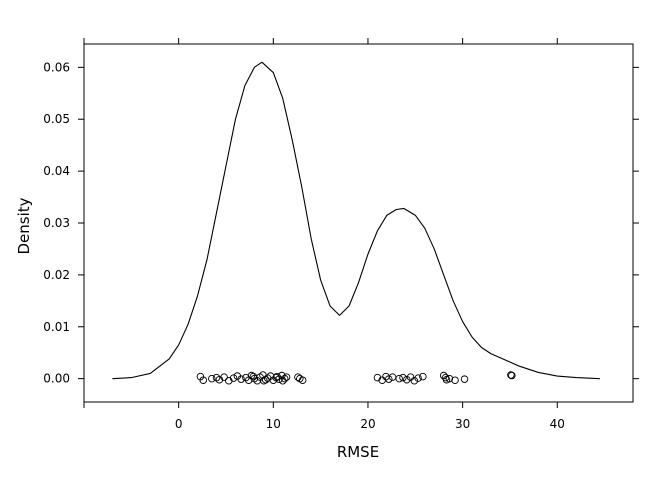  I want to click on x-tick-label: 10, so click(273, 424).